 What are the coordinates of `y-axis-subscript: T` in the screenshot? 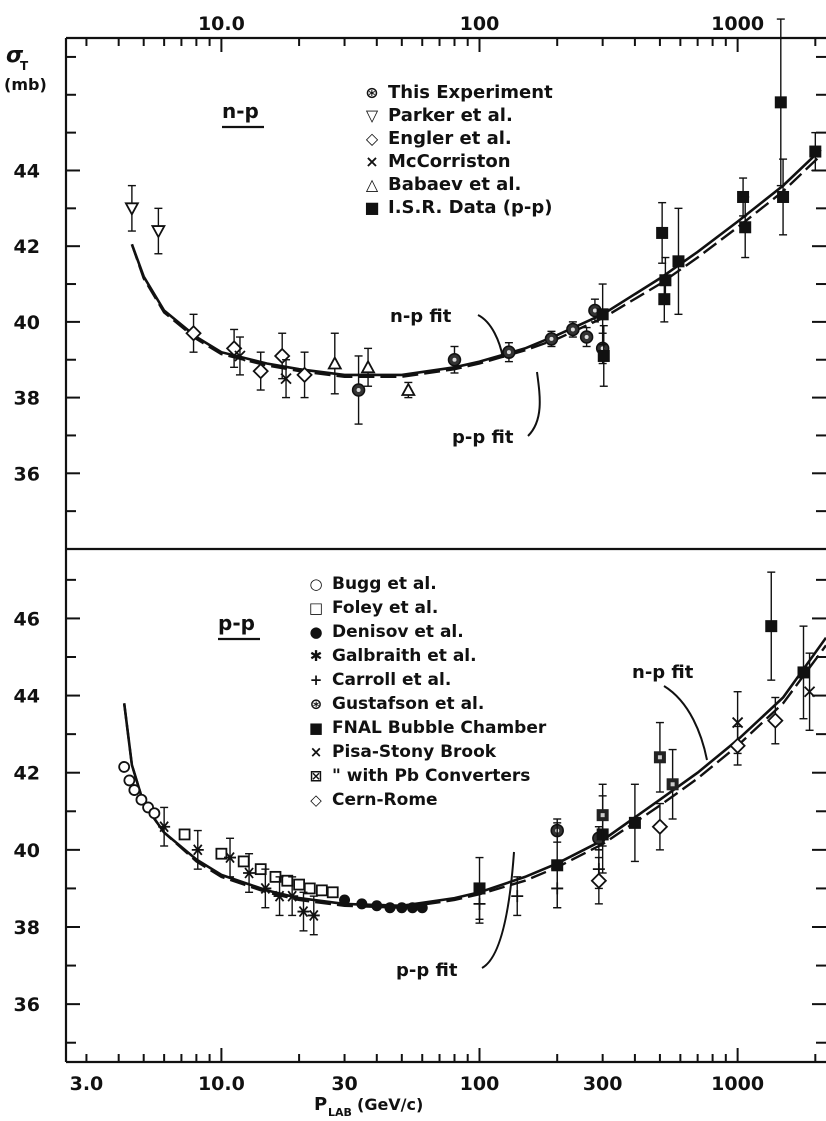 It's located at (24, 66).